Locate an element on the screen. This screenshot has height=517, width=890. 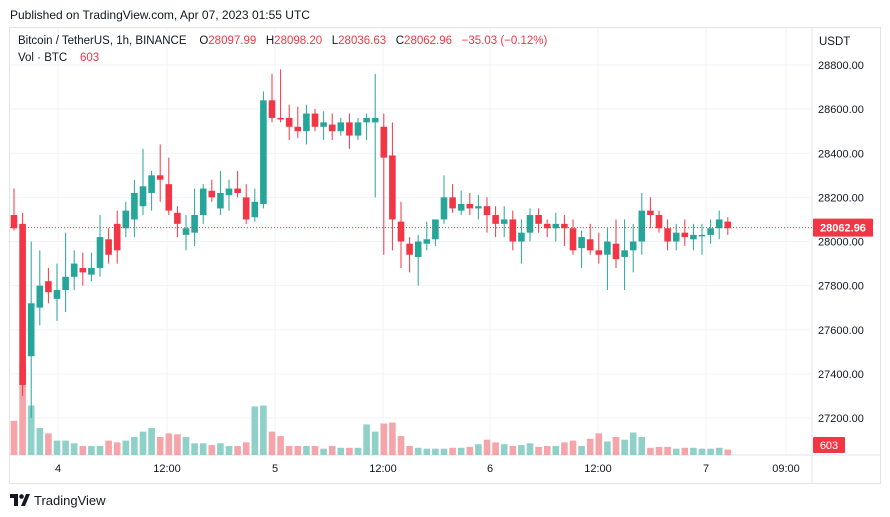
y-tick-label: 28000.00 is located at coordinates (841, 243).